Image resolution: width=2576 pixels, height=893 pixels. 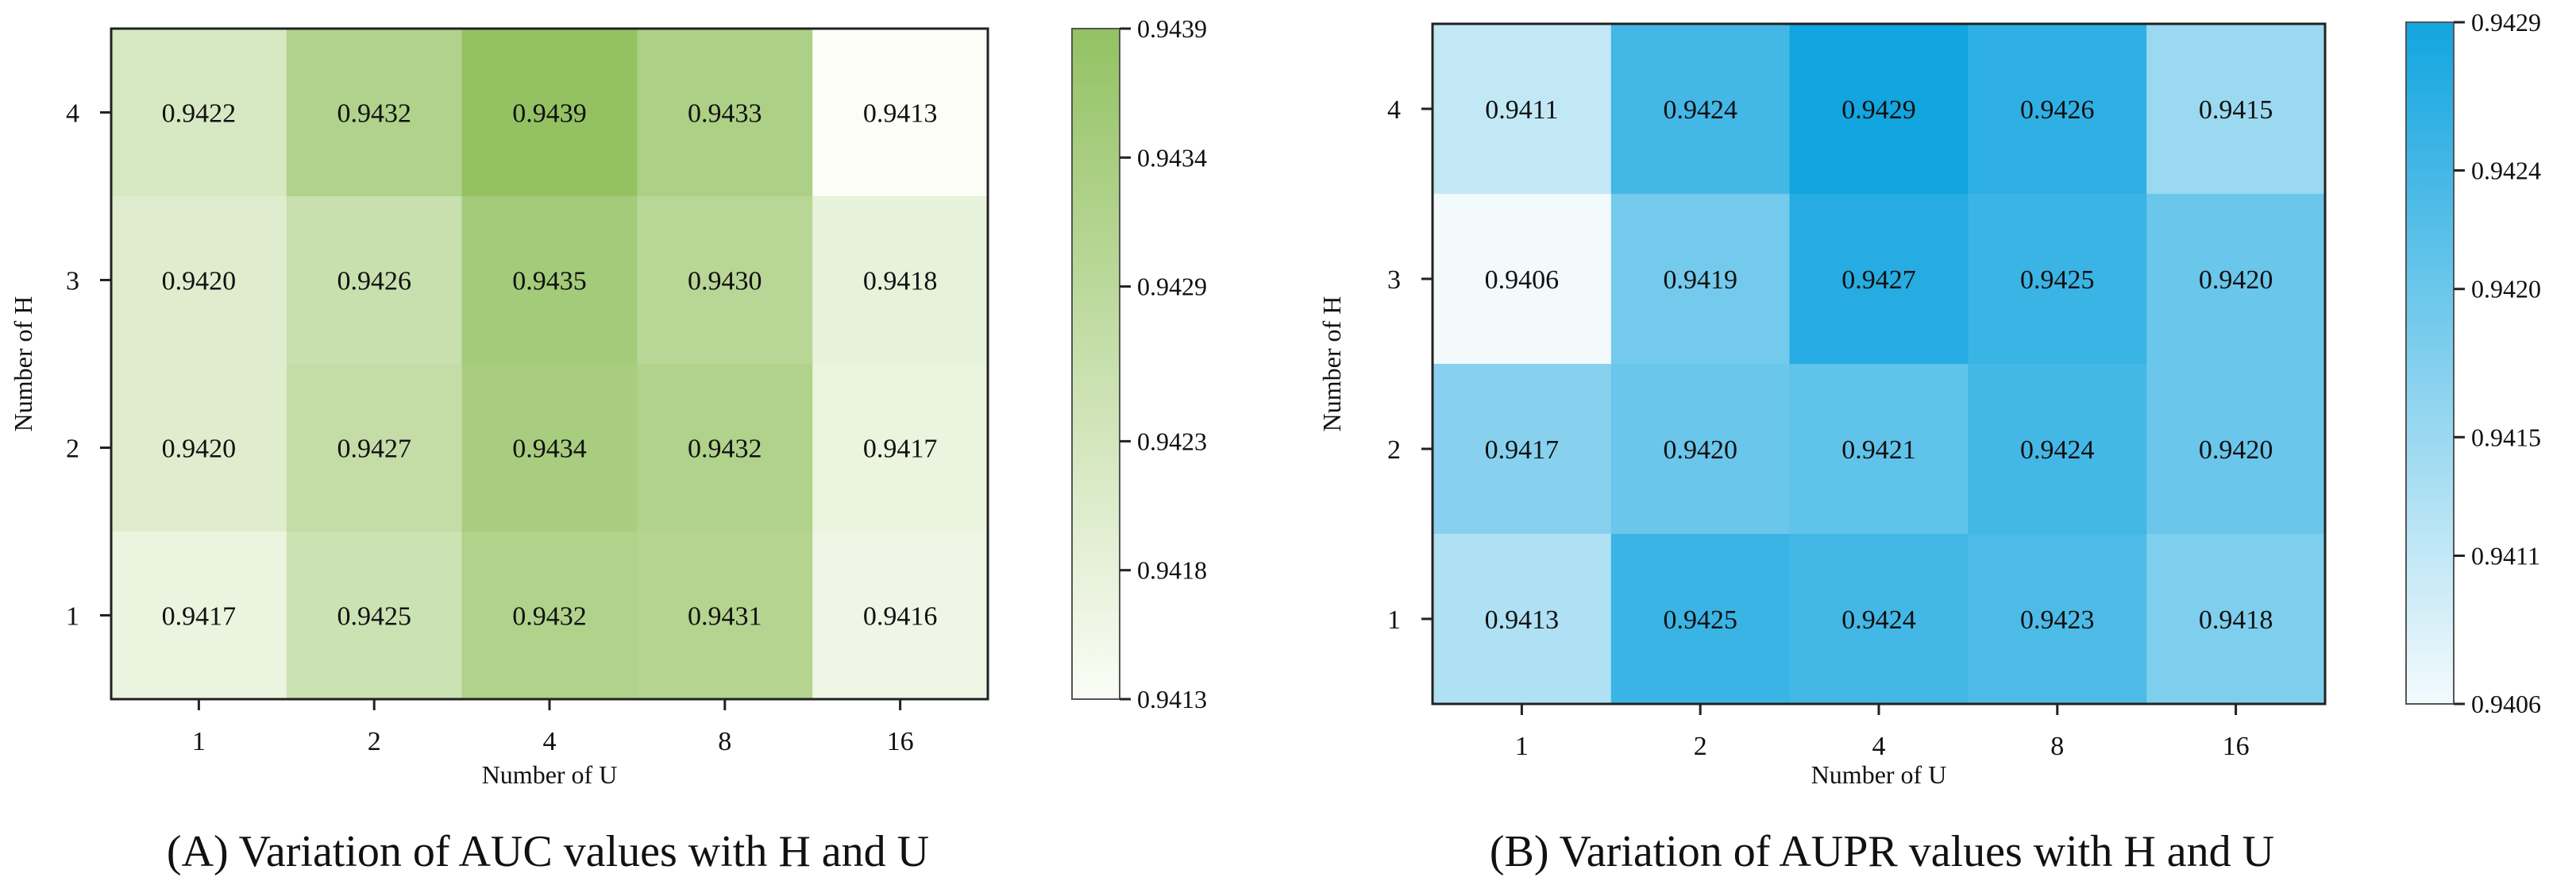 I want to click on cell-value-label: 0.9431, so click(x=725, y=617).